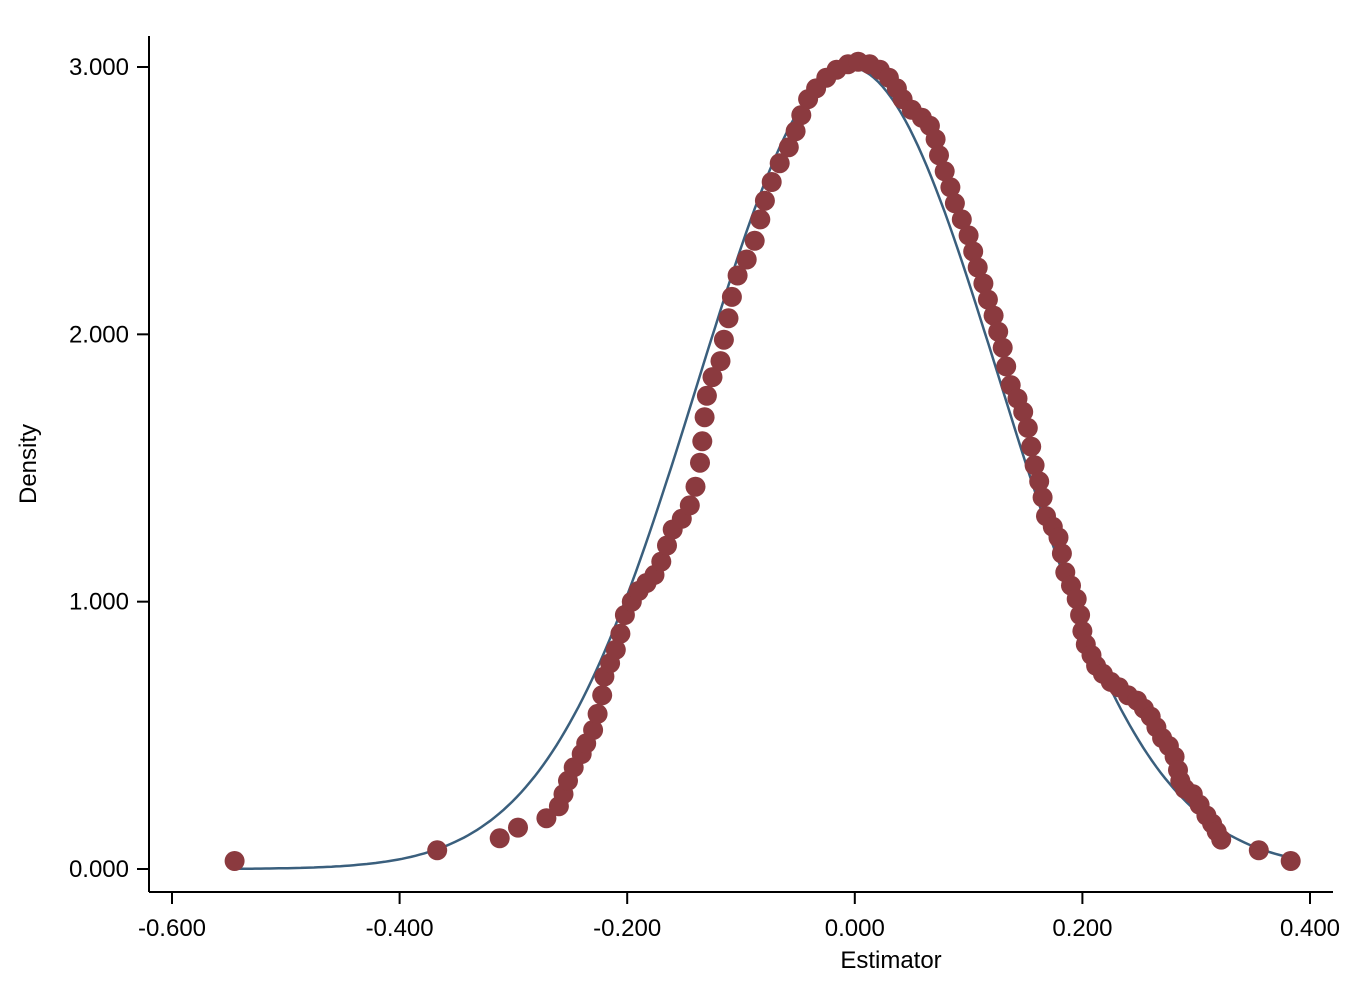 This screenshot has height=983, width=1370. Describe the element at coordinates (109, 468) in the screenshot. I see `y-axis-ticks: 0.000 1.000 2.000 3.000` at that location.